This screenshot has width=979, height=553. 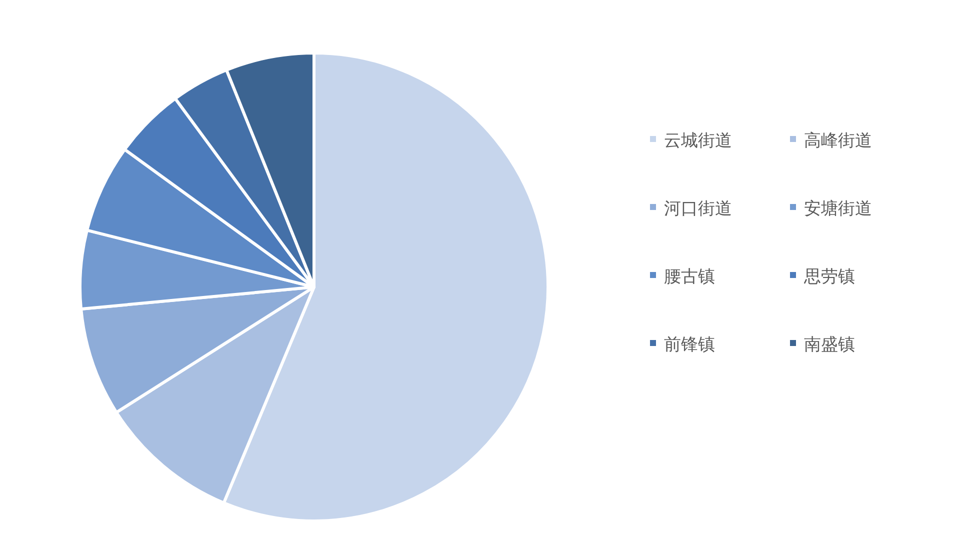 What do you see at coordinates (838, 141) in the screenshot?
I see `legend-label: 高峰街道` at bounding box center [838, 141].